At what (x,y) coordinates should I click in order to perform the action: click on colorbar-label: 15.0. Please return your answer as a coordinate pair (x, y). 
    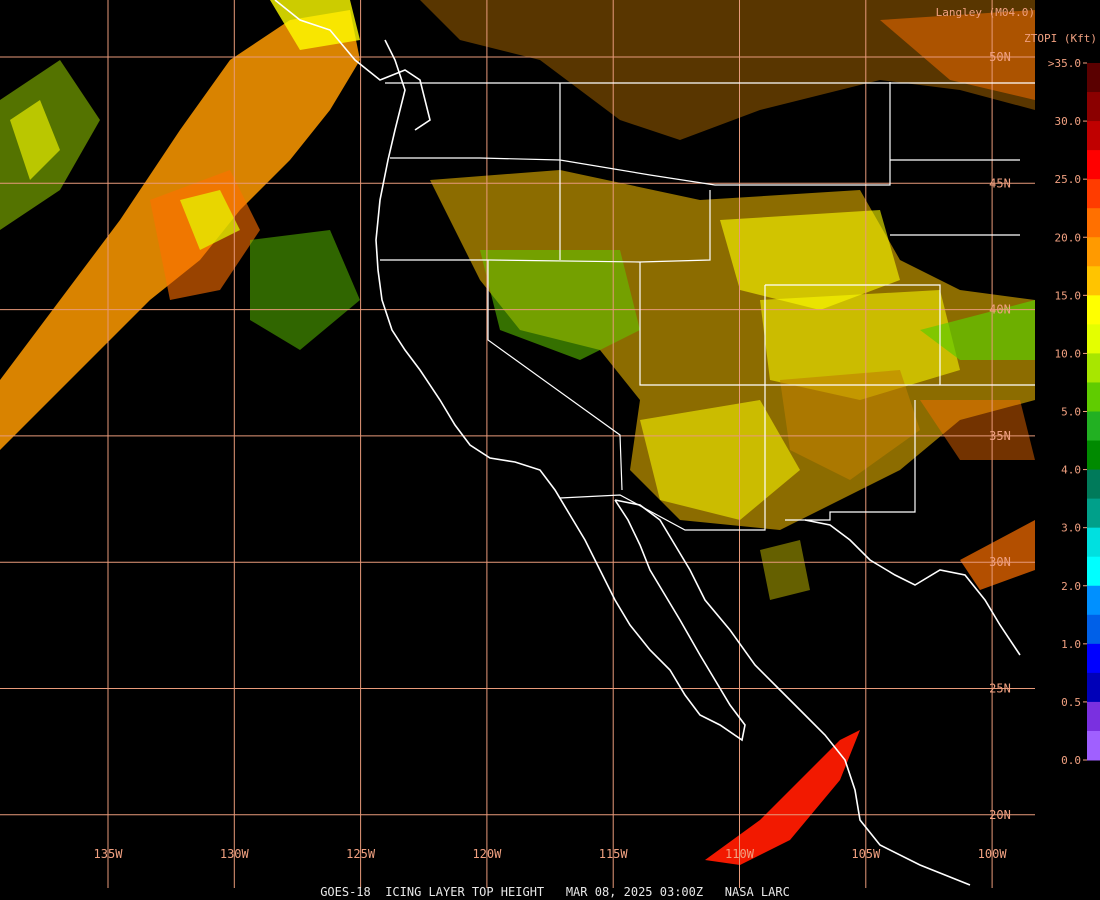
    Looking at the image, I should click on (1068, 295).